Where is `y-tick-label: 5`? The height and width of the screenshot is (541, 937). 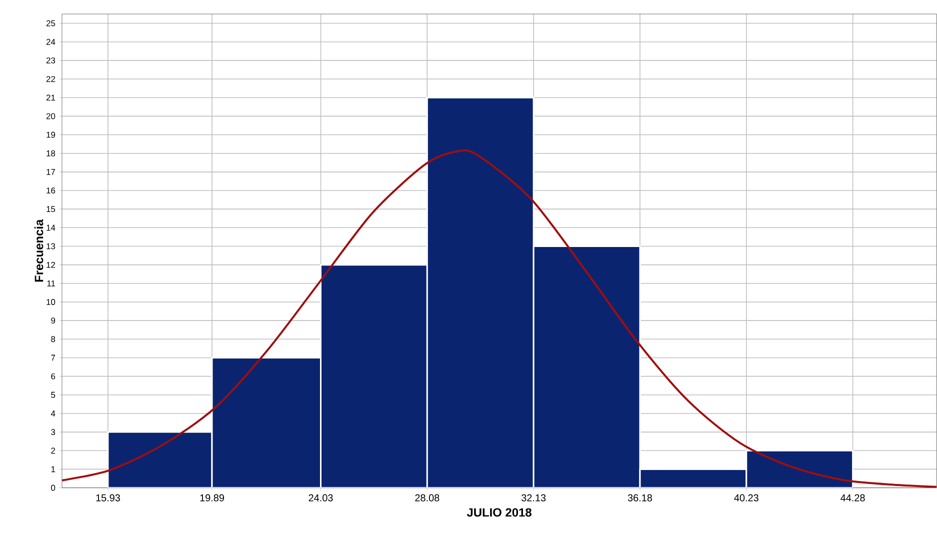 y-tick-label: 5 is located at coordinates (53, 395).